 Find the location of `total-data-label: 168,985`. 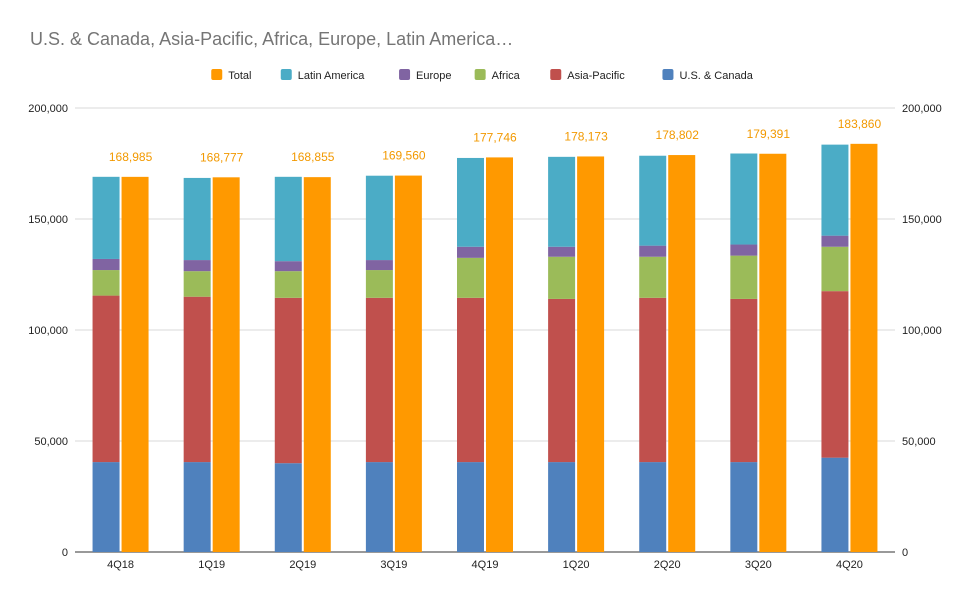

total-data-label: 168,985 is located at coordinates (131, 157).